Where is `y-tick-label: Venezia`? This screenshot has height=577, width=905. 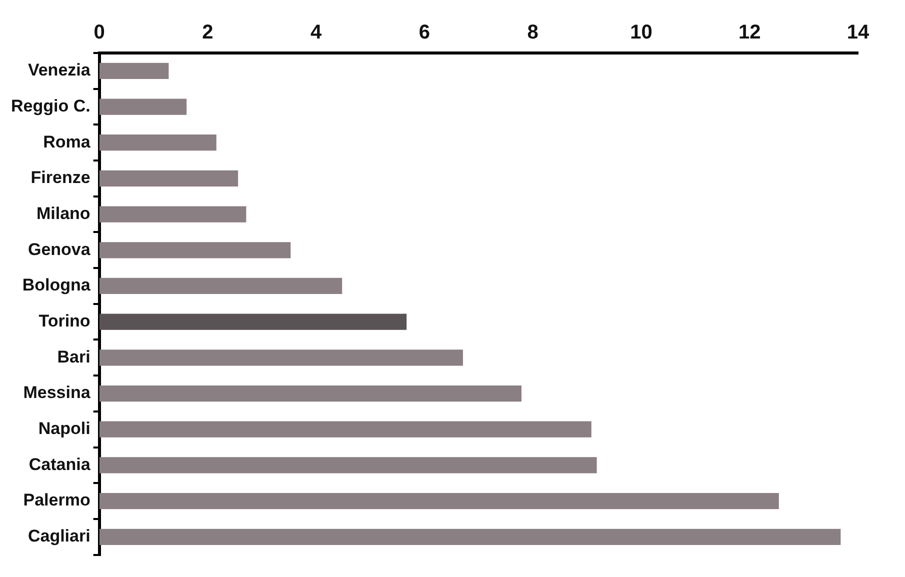 y-tick-label: Venezia is located at coordinates (59, 70).